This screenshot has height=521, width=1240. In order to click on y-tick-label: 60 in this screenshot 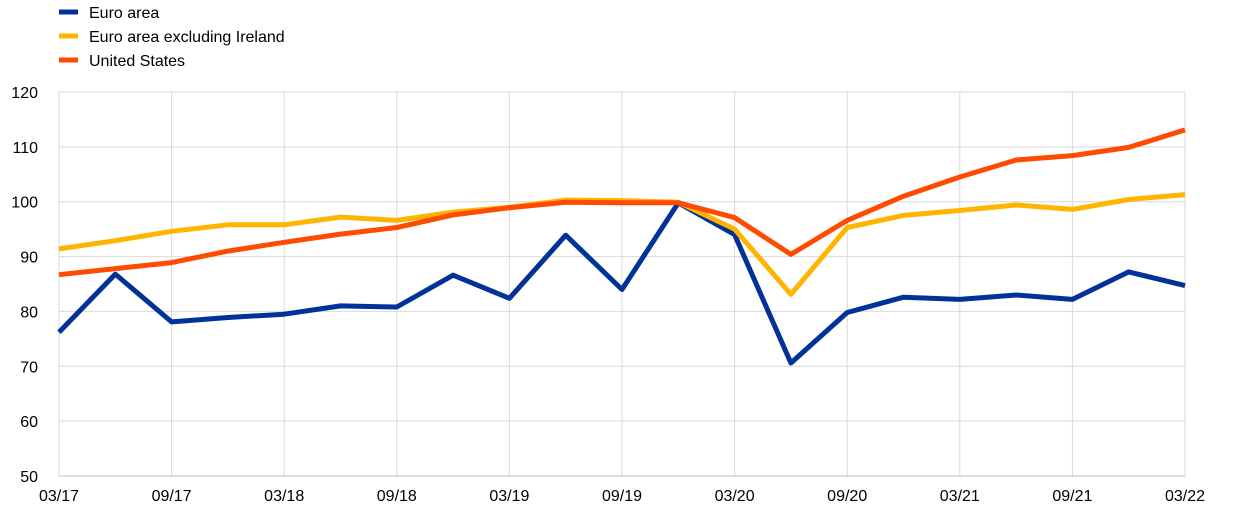, I will do `click(29, 422)`.